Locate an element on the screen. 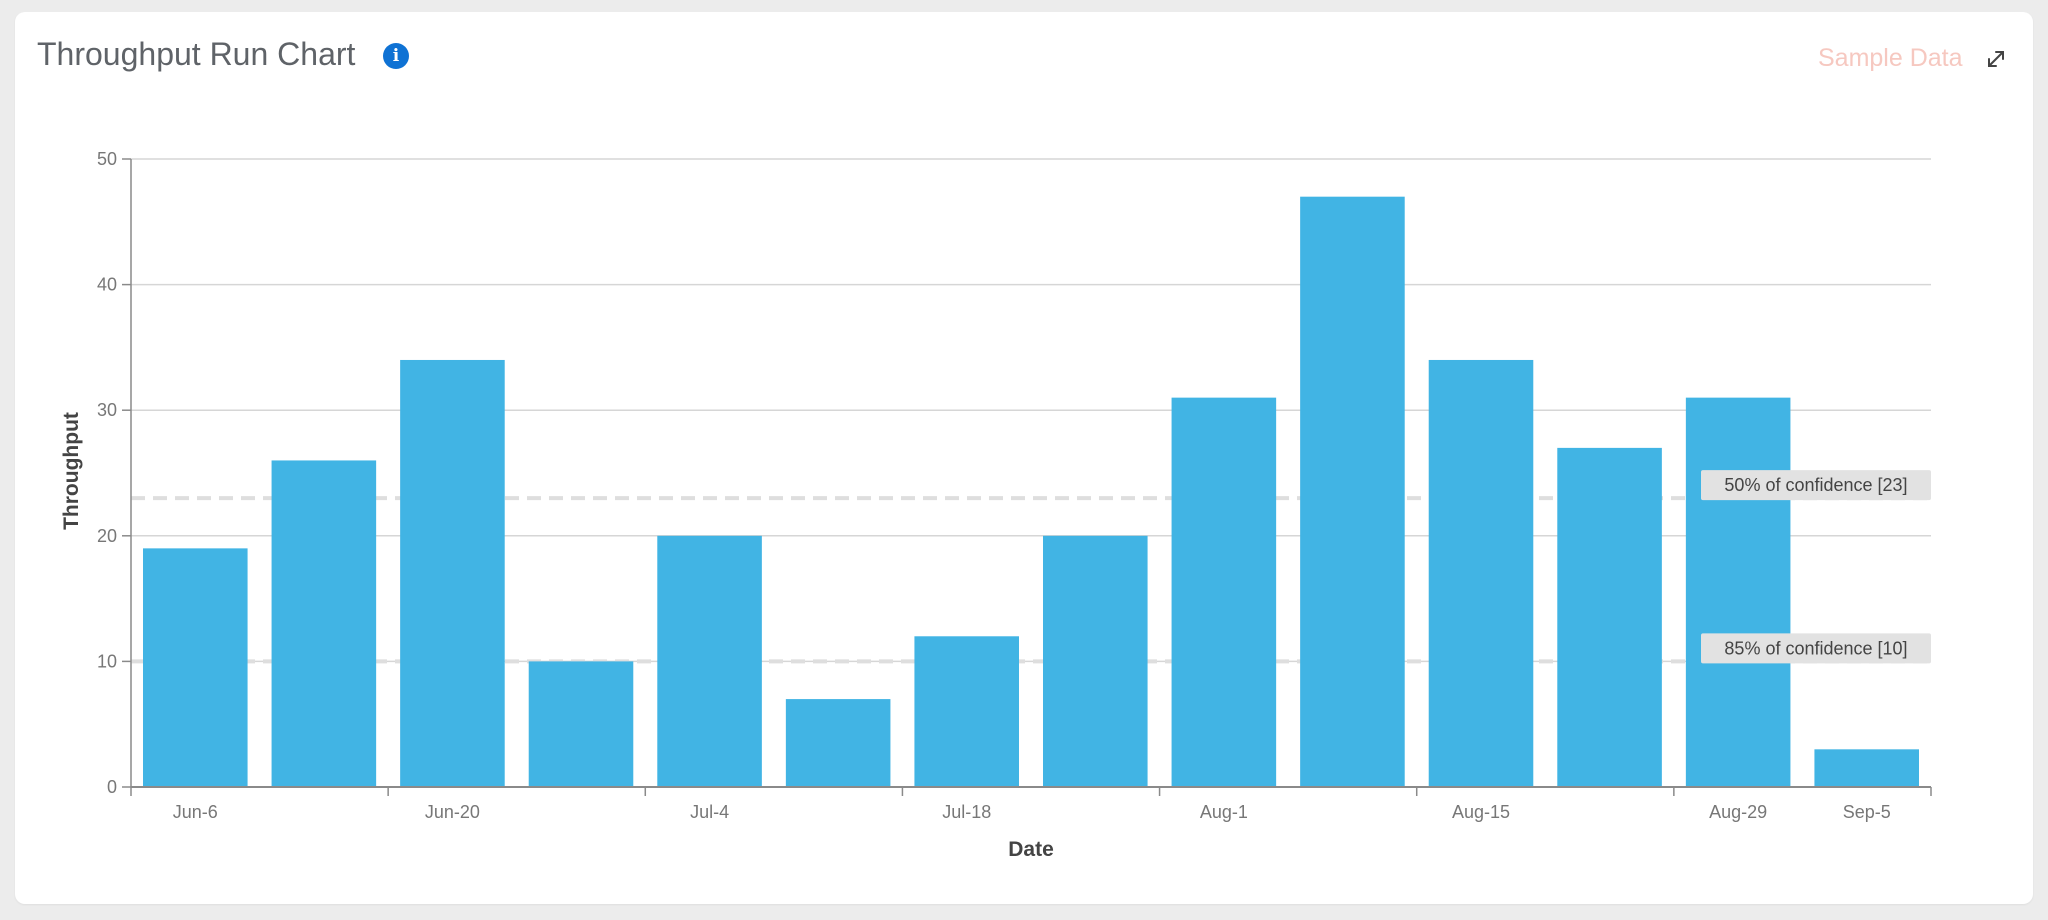 This screenshot has width=2048, height=920. info-icon: i is located at coordinates (396, 56).